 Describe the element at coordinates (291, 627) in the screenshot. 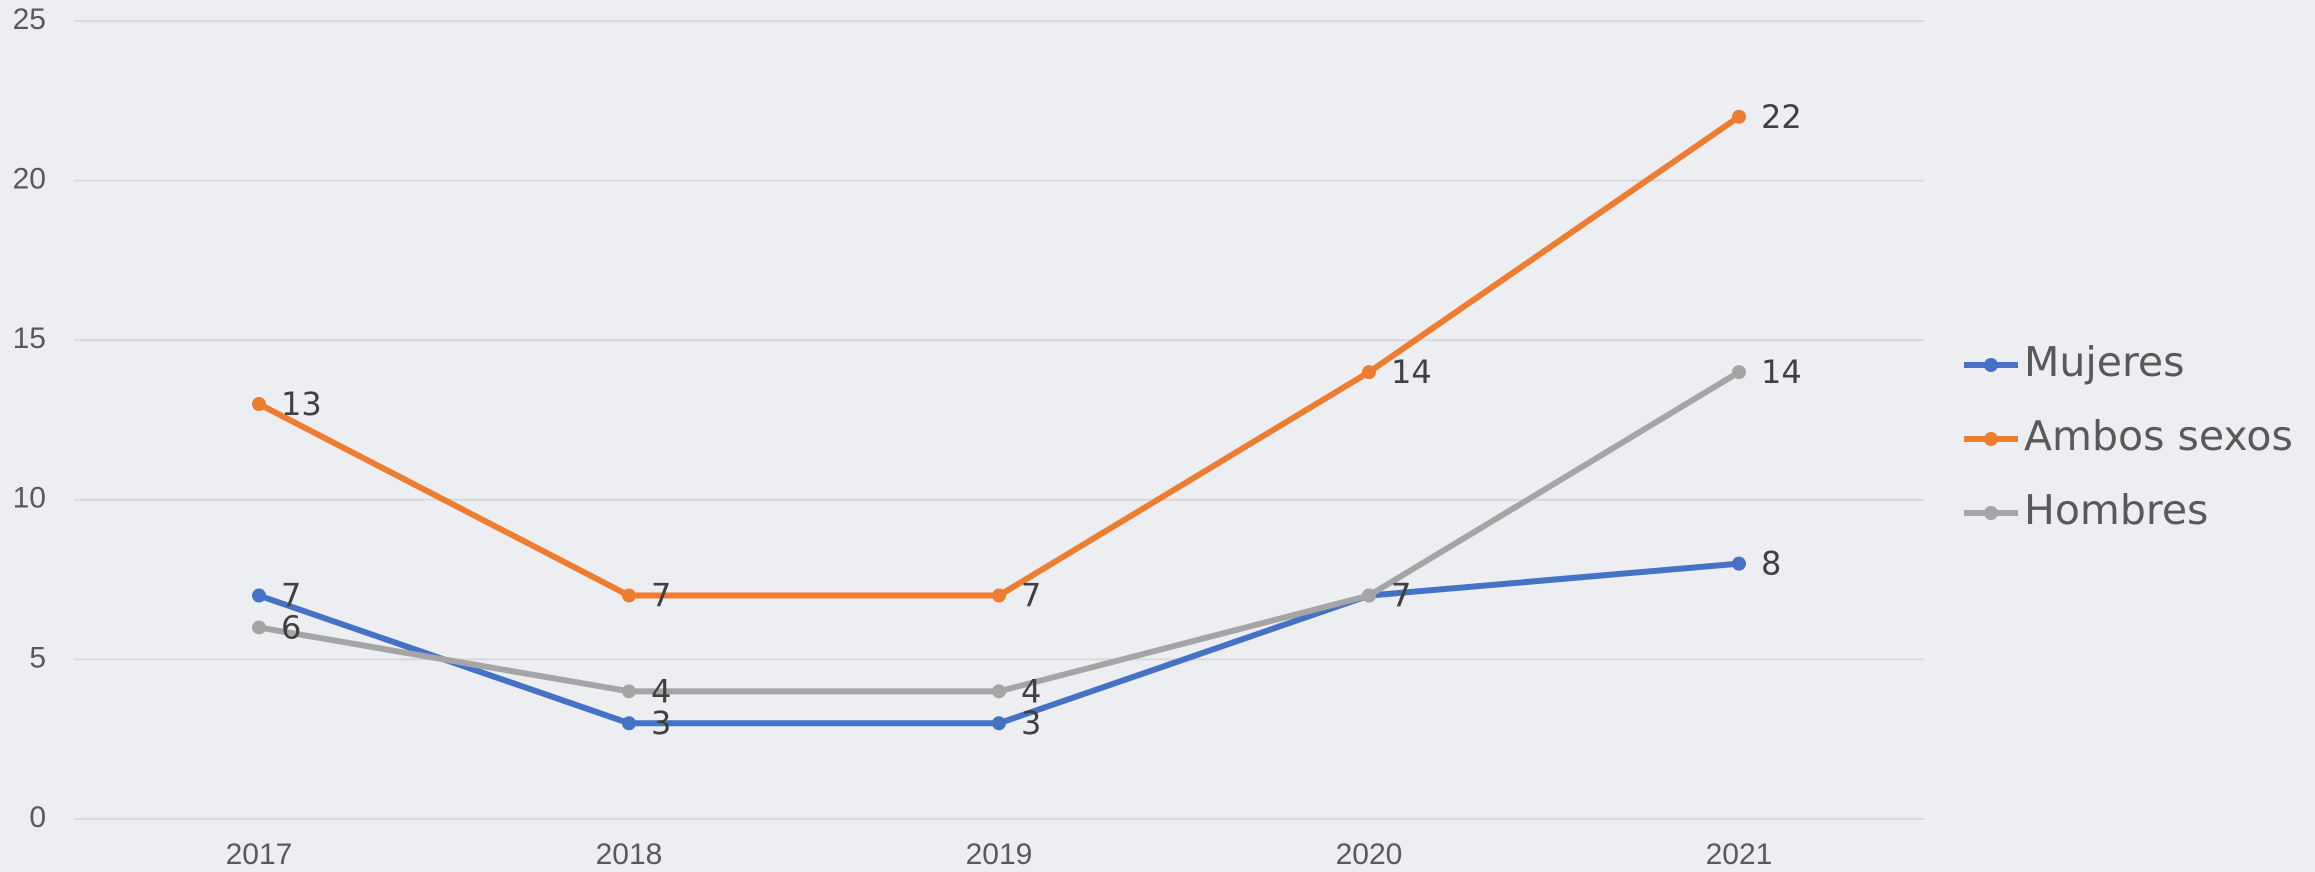

I see `data-label: 6` at that location.